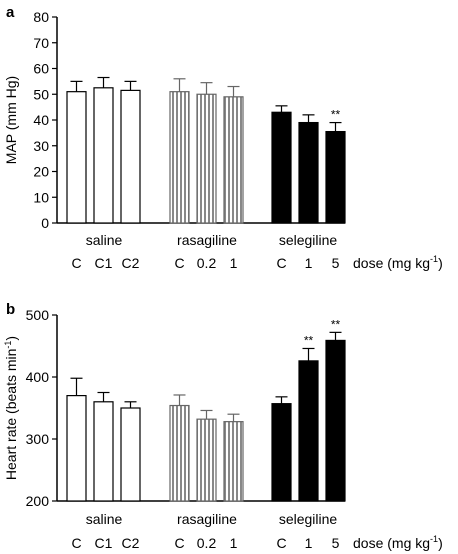 This screenshot has width=458, height=554. I want to click on y-tick-label: 50, so click(41, 94).